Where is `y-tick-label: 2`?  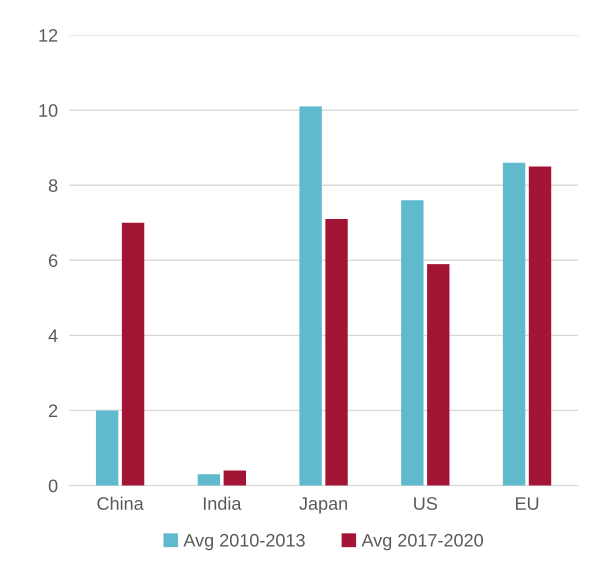
y-tick-label: 2 is located at coordinates (53, 411).